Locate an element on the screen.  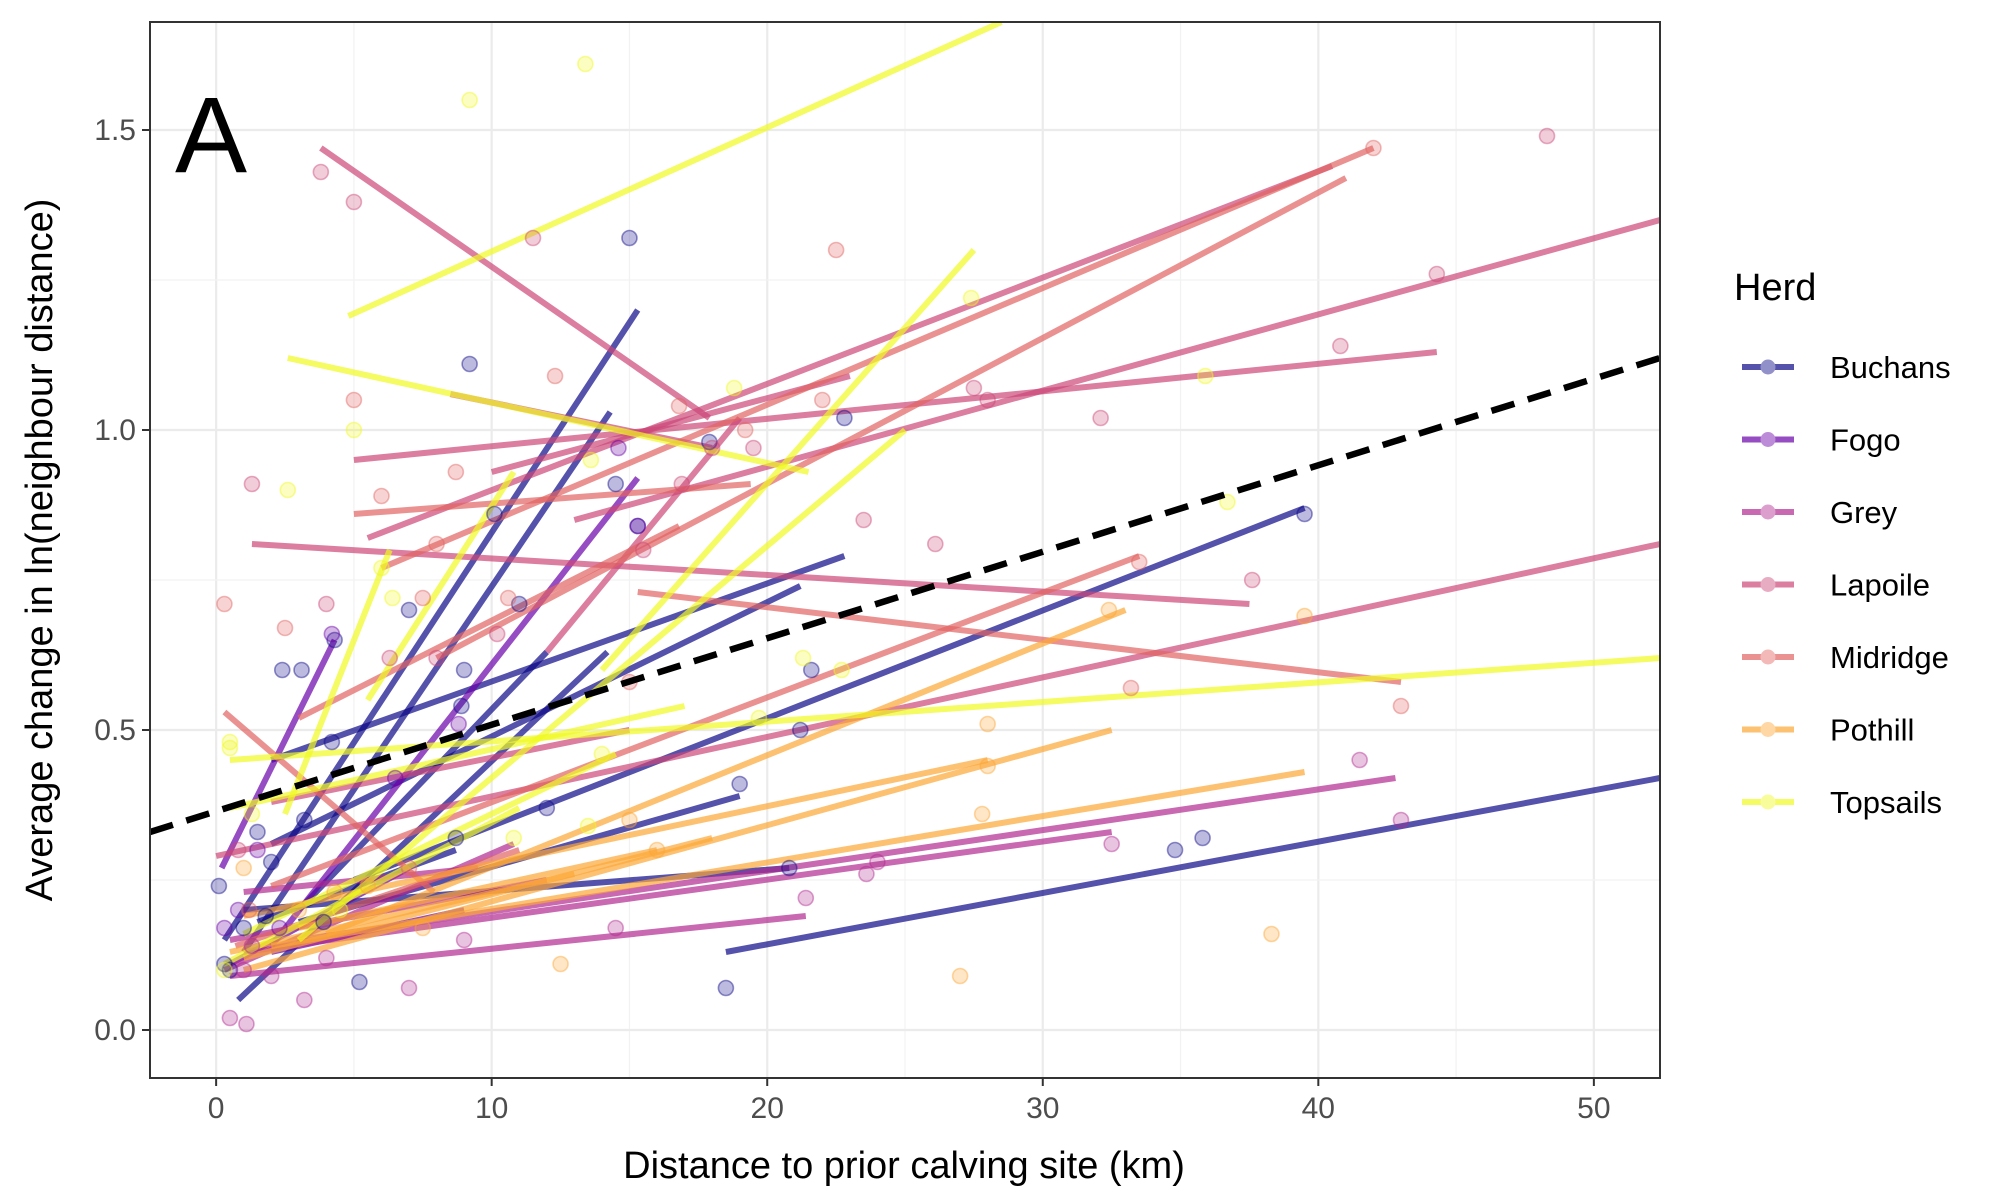
legend-label-topsails: Topsails is located at coordinates (1886, 802).